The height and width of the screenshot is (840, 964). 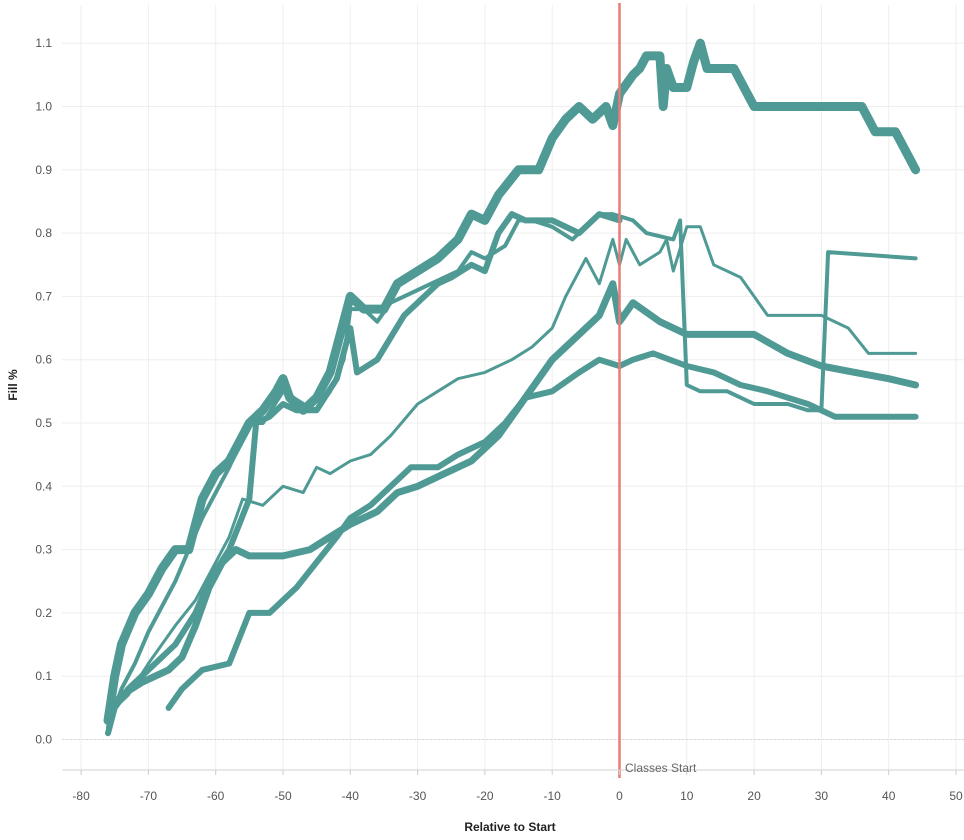 What do you see at coordinates (43, 233) in the screenshot?
I see `y-tick-label: 0.8` at bounding box center [43, 233].